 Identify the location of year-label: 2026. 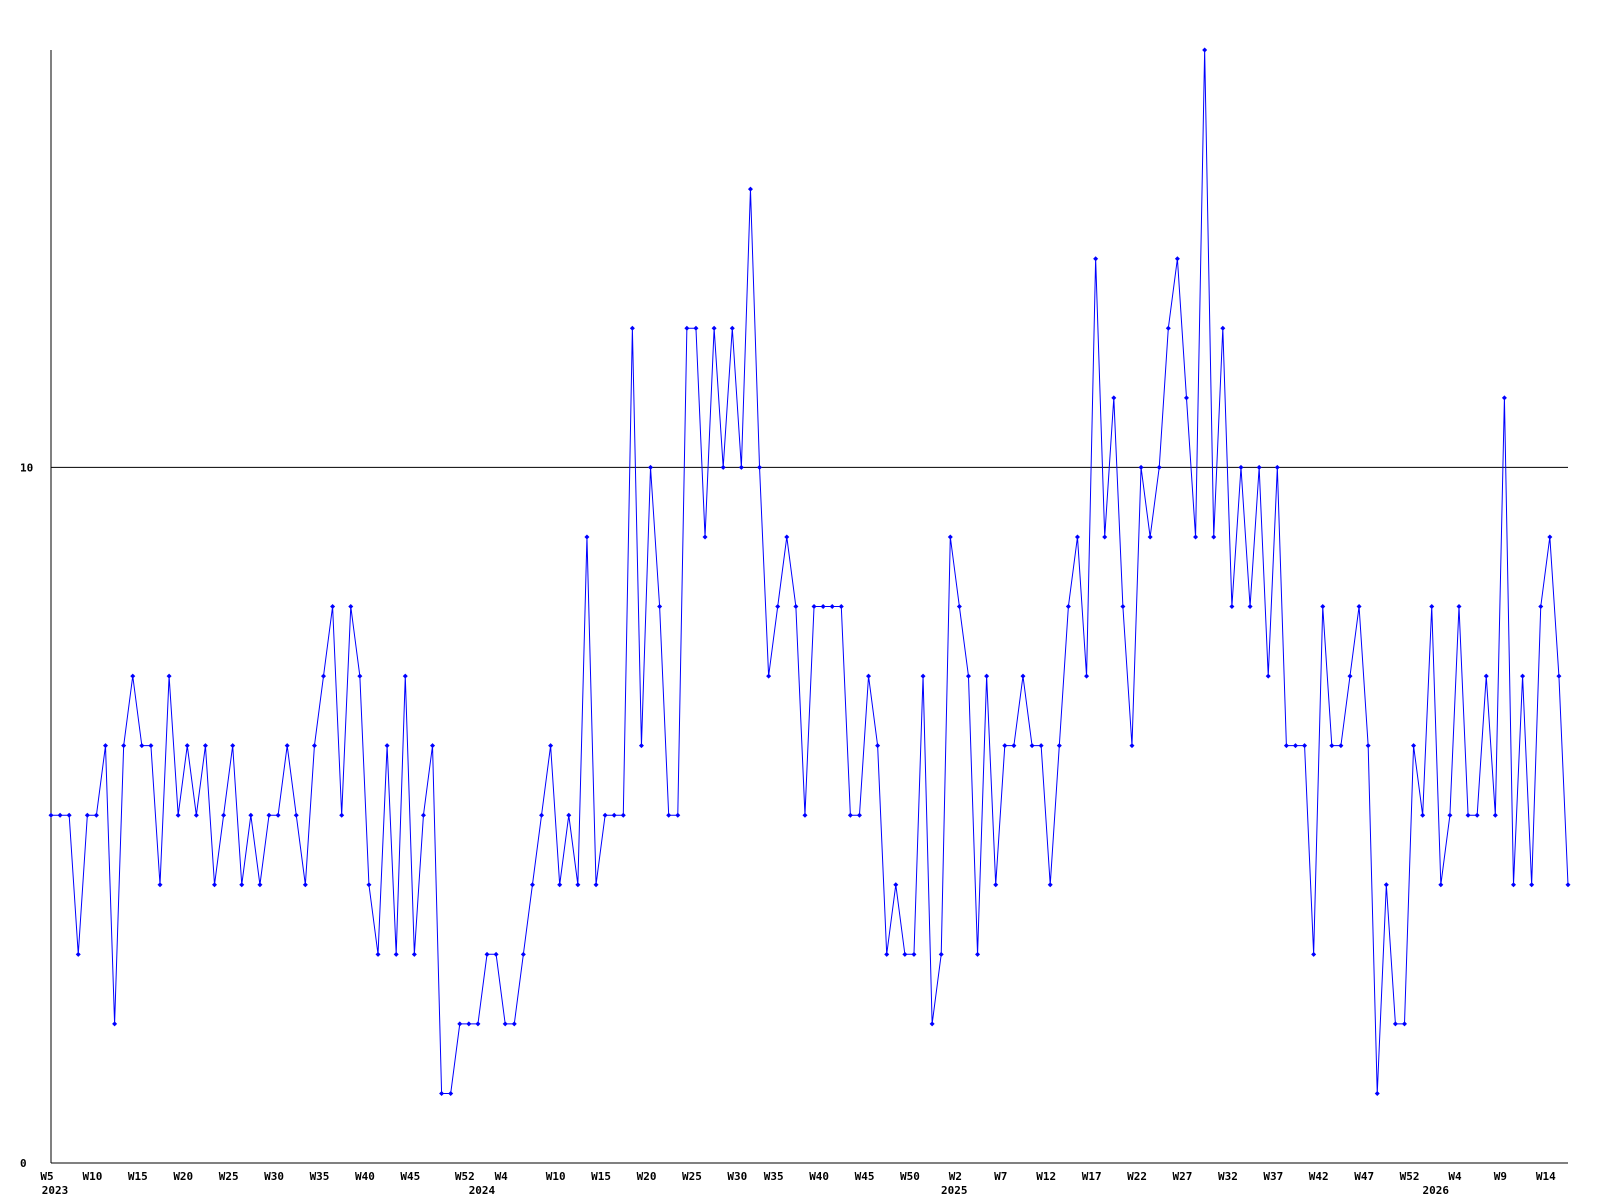
(1435, 1190).